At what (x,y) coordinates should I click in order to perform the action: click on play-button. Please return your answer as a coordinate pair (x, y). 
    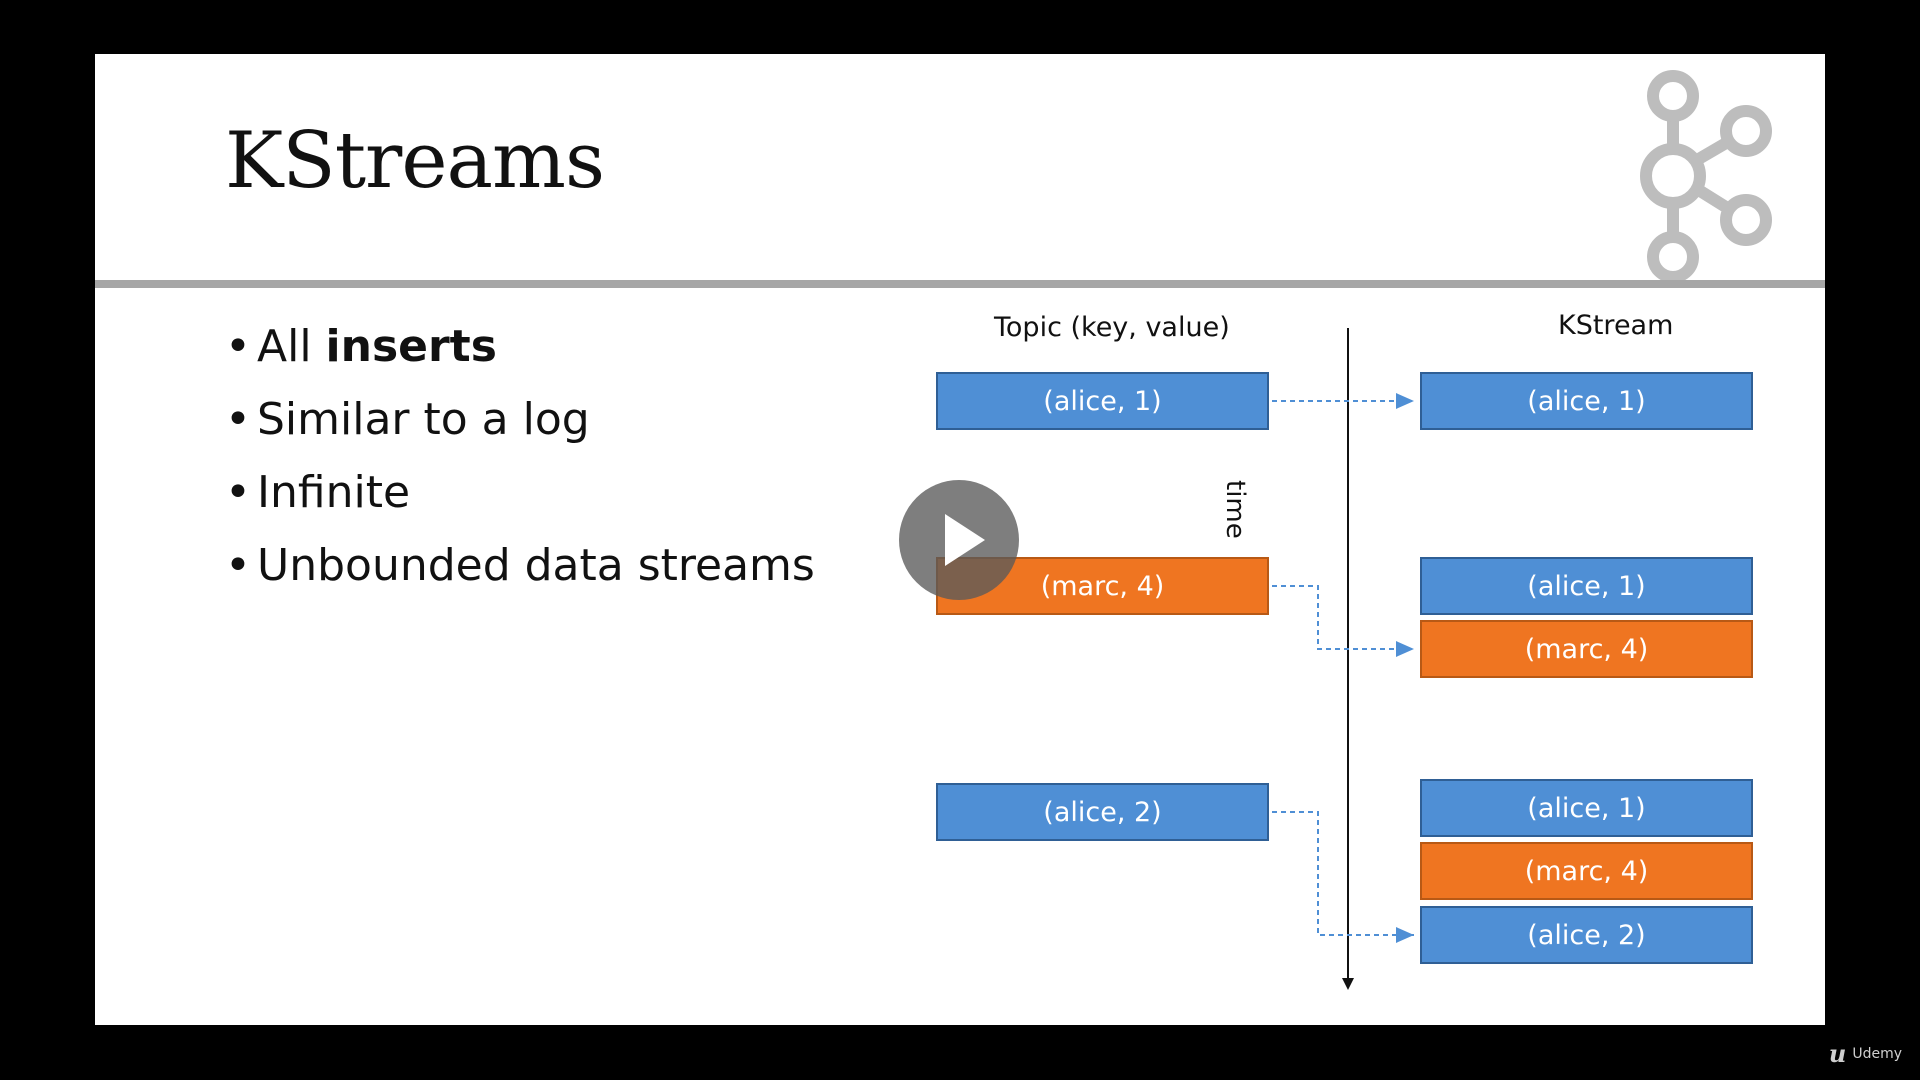
    Looking at the image, I should click on (959, 540).